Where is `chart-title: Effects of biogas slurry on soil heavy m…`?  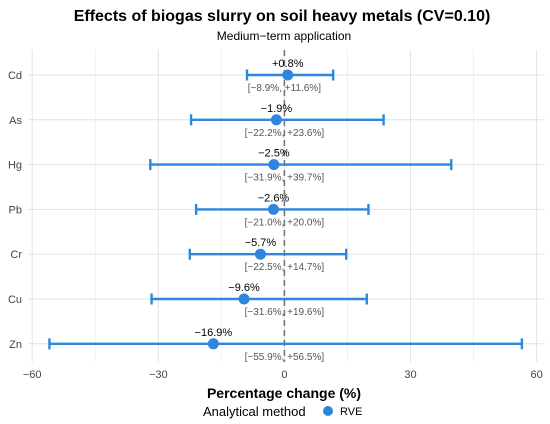 chart-title: Effects of biogas slurry on soil heavy m… is located at coordinates (282, 16).